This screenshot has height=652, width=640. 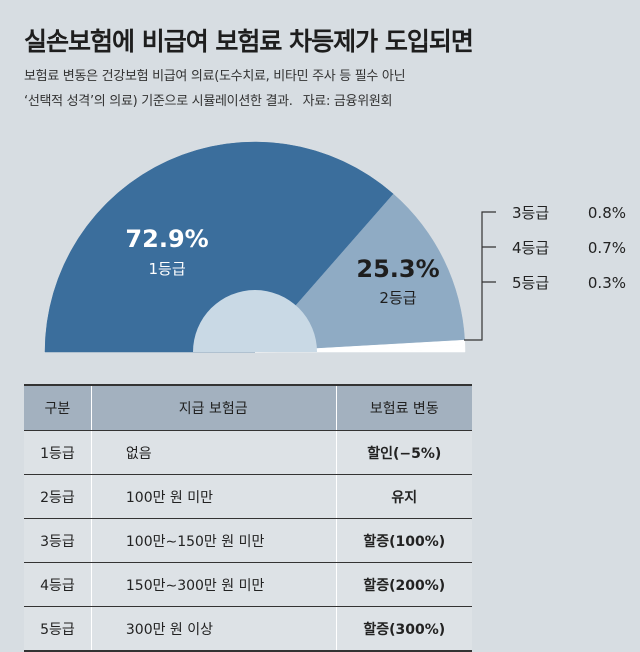 What do you see at coordinates (397, 269) in the screenshot?
I see `data-label-grade-2-value: 25.3%` at bounding box center [397, 269].